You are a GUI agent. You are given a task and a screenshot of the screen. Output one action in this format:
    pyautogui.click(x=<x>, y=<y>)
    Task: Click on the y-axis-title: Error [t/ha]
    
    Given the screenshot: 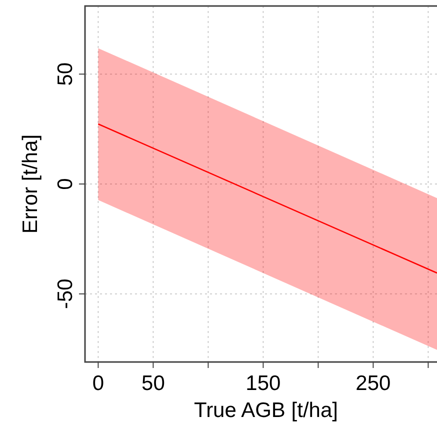 What is the action you would take?
    pyautogui.click(x=30, y=184)
    